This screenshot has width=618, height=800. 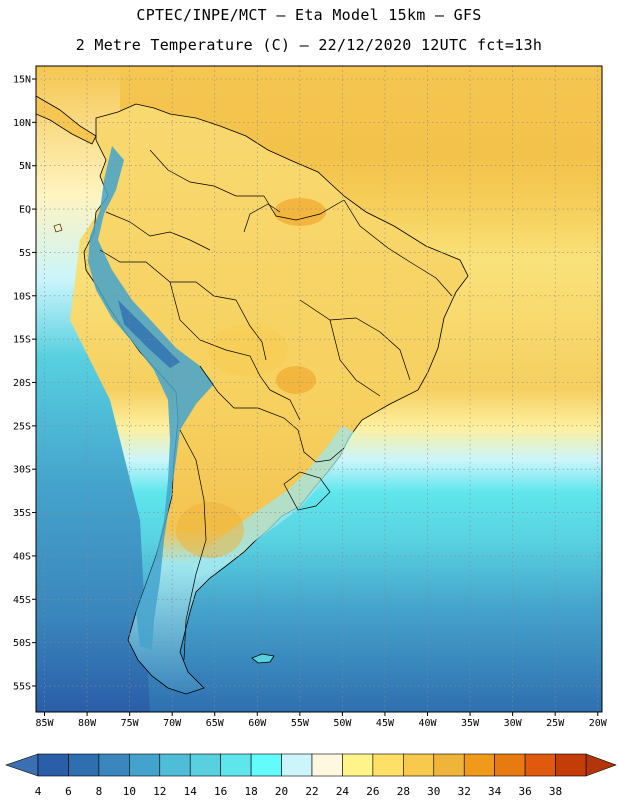 I want to click on lat-tick-label: 50S, so click(x=22, y=643).